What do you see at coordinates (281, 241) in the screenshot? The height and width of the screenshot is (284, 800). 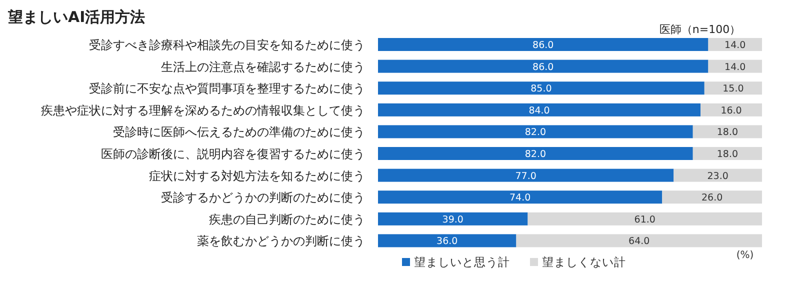 I see `y-tick-label: 薬を飲むかどうかの判断に使う` at bounding box center [281, 241].